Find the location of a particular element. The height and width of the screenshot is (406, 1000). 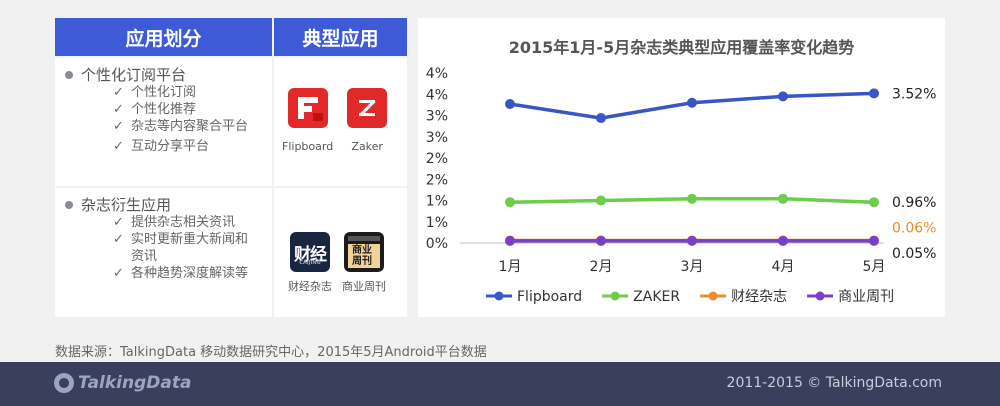

x-tick-label: 2月 is located at coordinates (601, 267).